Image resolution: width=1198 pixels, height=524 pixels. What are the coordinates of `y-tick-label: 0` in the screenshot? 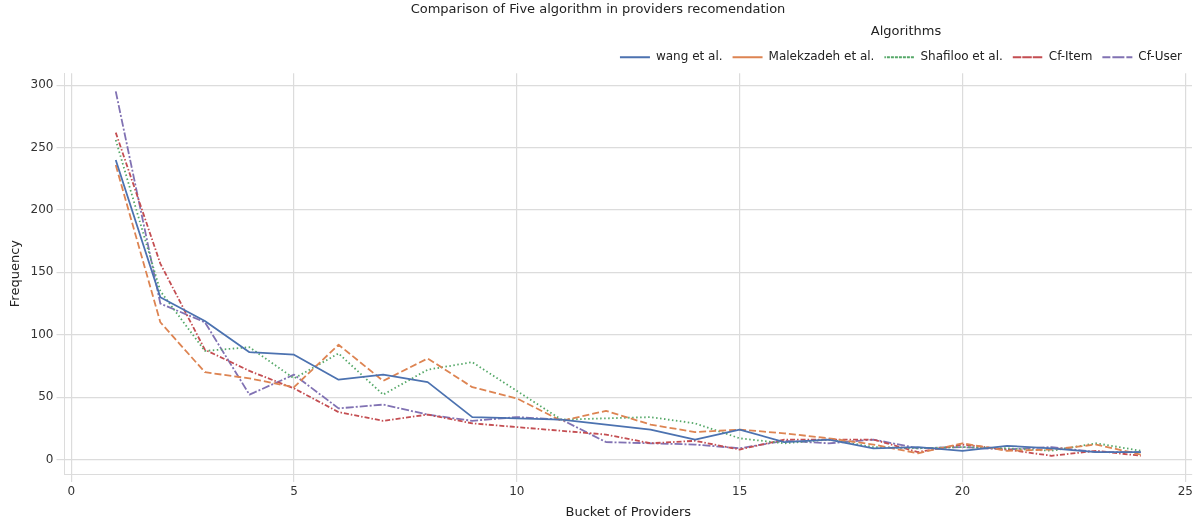 It's located at (49, 458).